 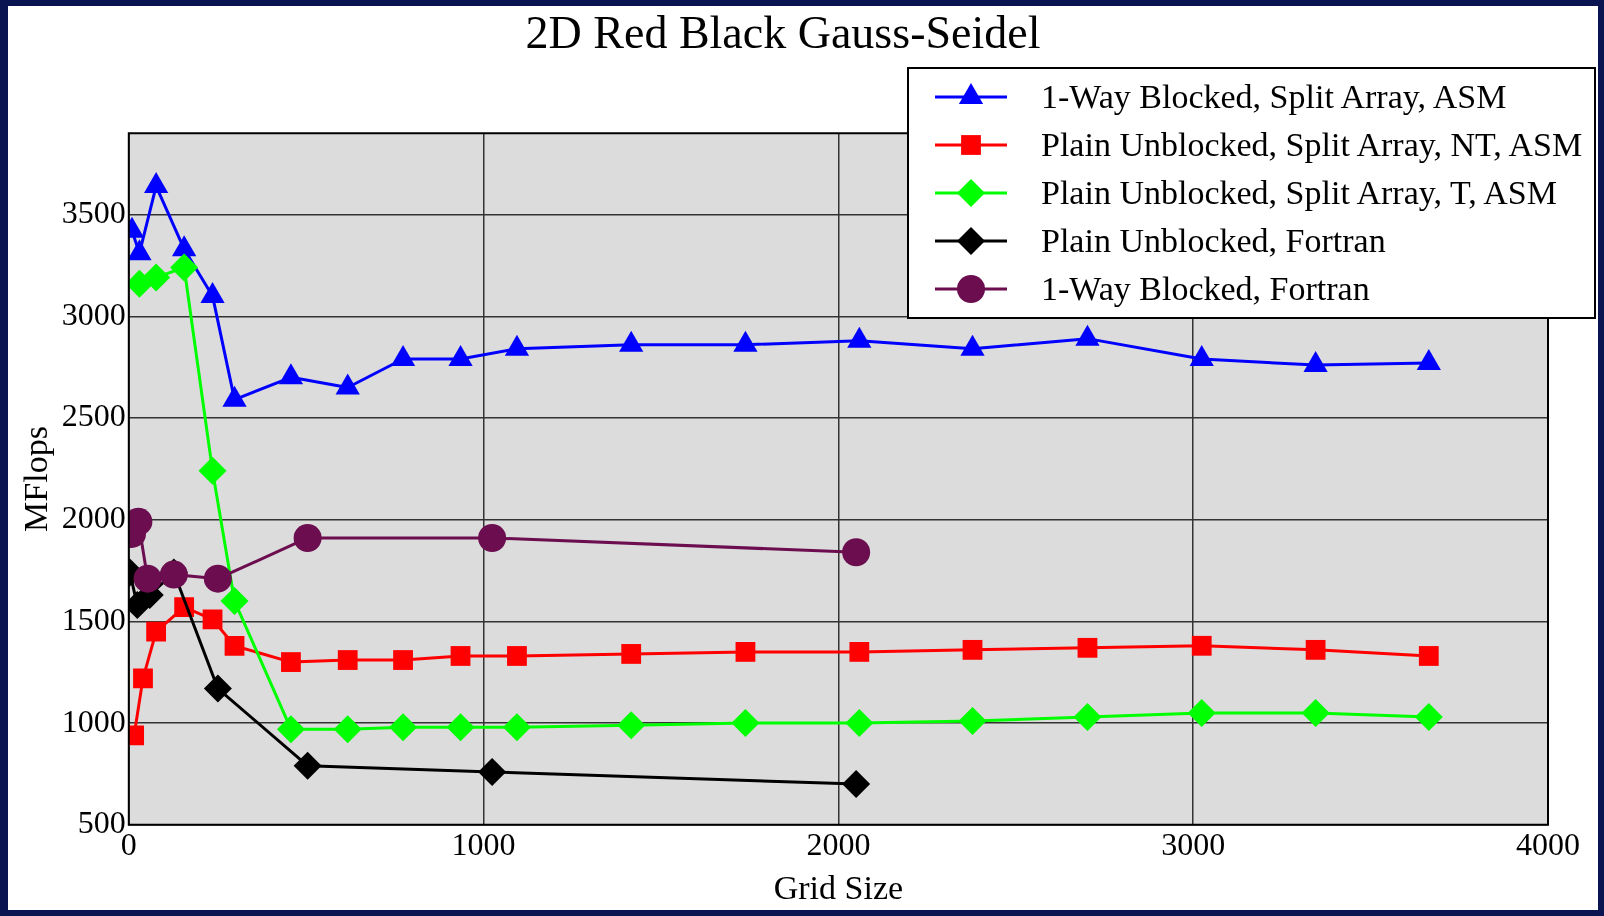 What do you see at coordinates (93, 517) in the screenshot?
I see `y-tick-label: 2000` at bounding box center [93, 517].